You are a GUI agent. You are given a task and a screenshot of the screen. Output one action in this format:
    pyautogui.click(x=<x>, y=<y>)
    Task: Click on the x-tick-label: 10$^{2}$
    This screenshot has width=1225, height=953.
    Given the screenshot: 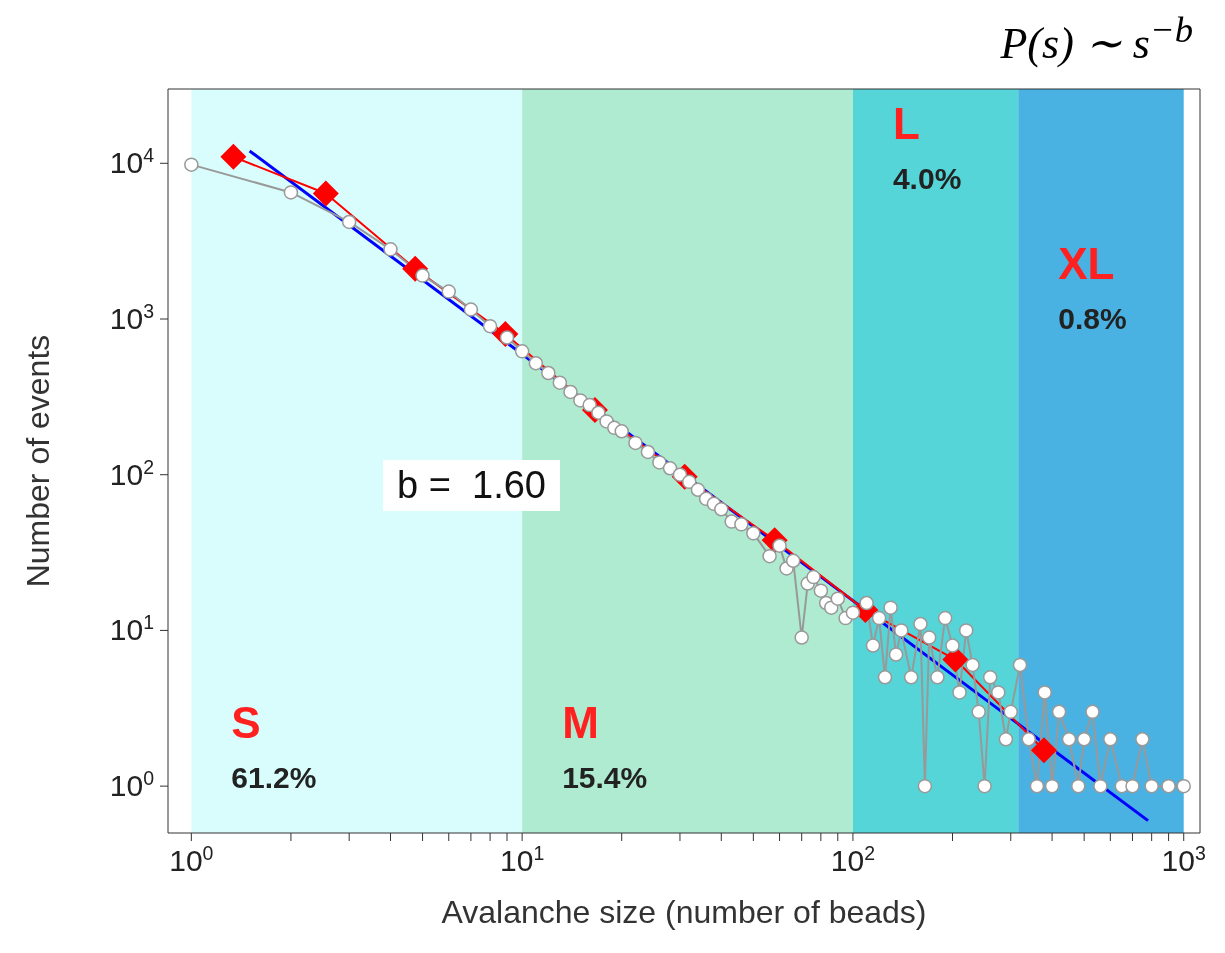 What is the action you would take?
    pyautogui.click(x=853, y=859)
    